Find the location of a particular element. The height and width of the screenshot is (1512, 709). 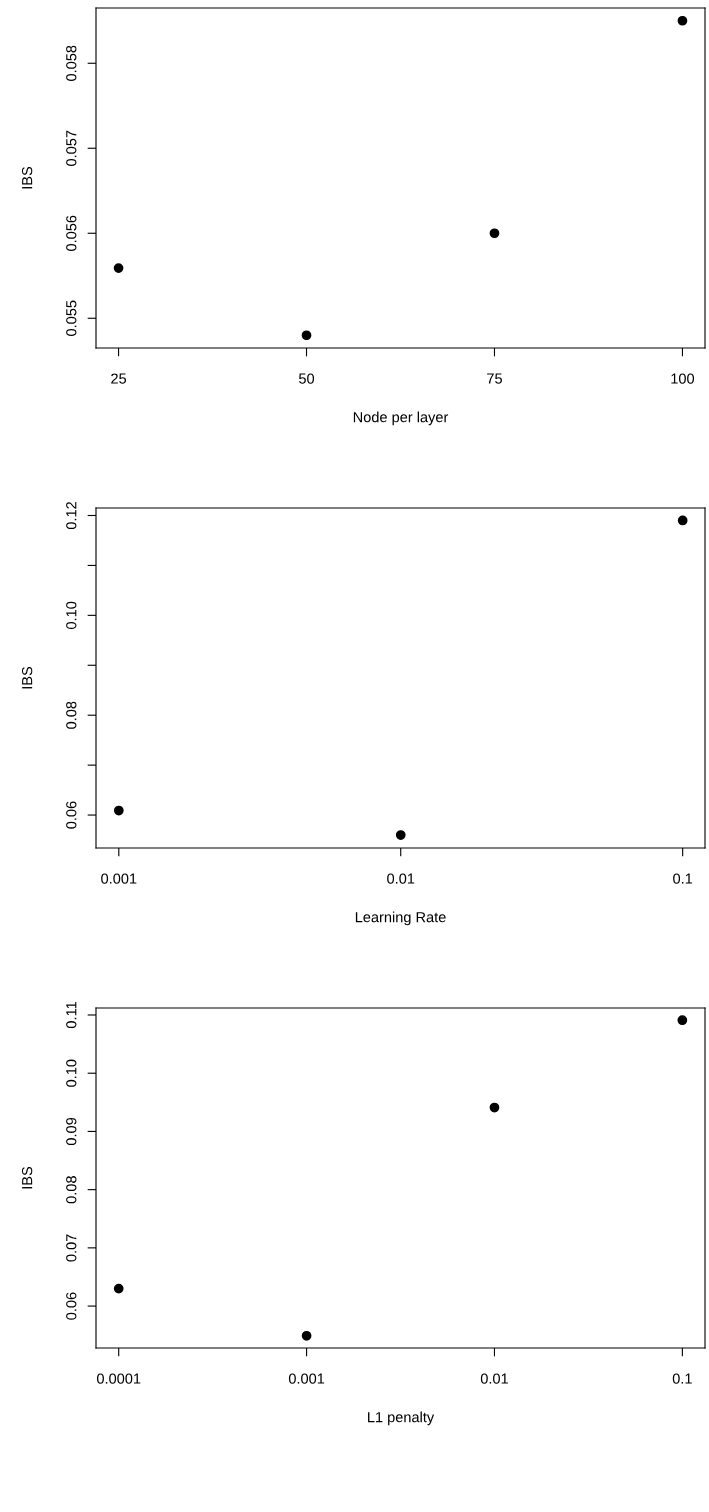

y-tick-label: 0.057 is located at coordinates (71, 148).